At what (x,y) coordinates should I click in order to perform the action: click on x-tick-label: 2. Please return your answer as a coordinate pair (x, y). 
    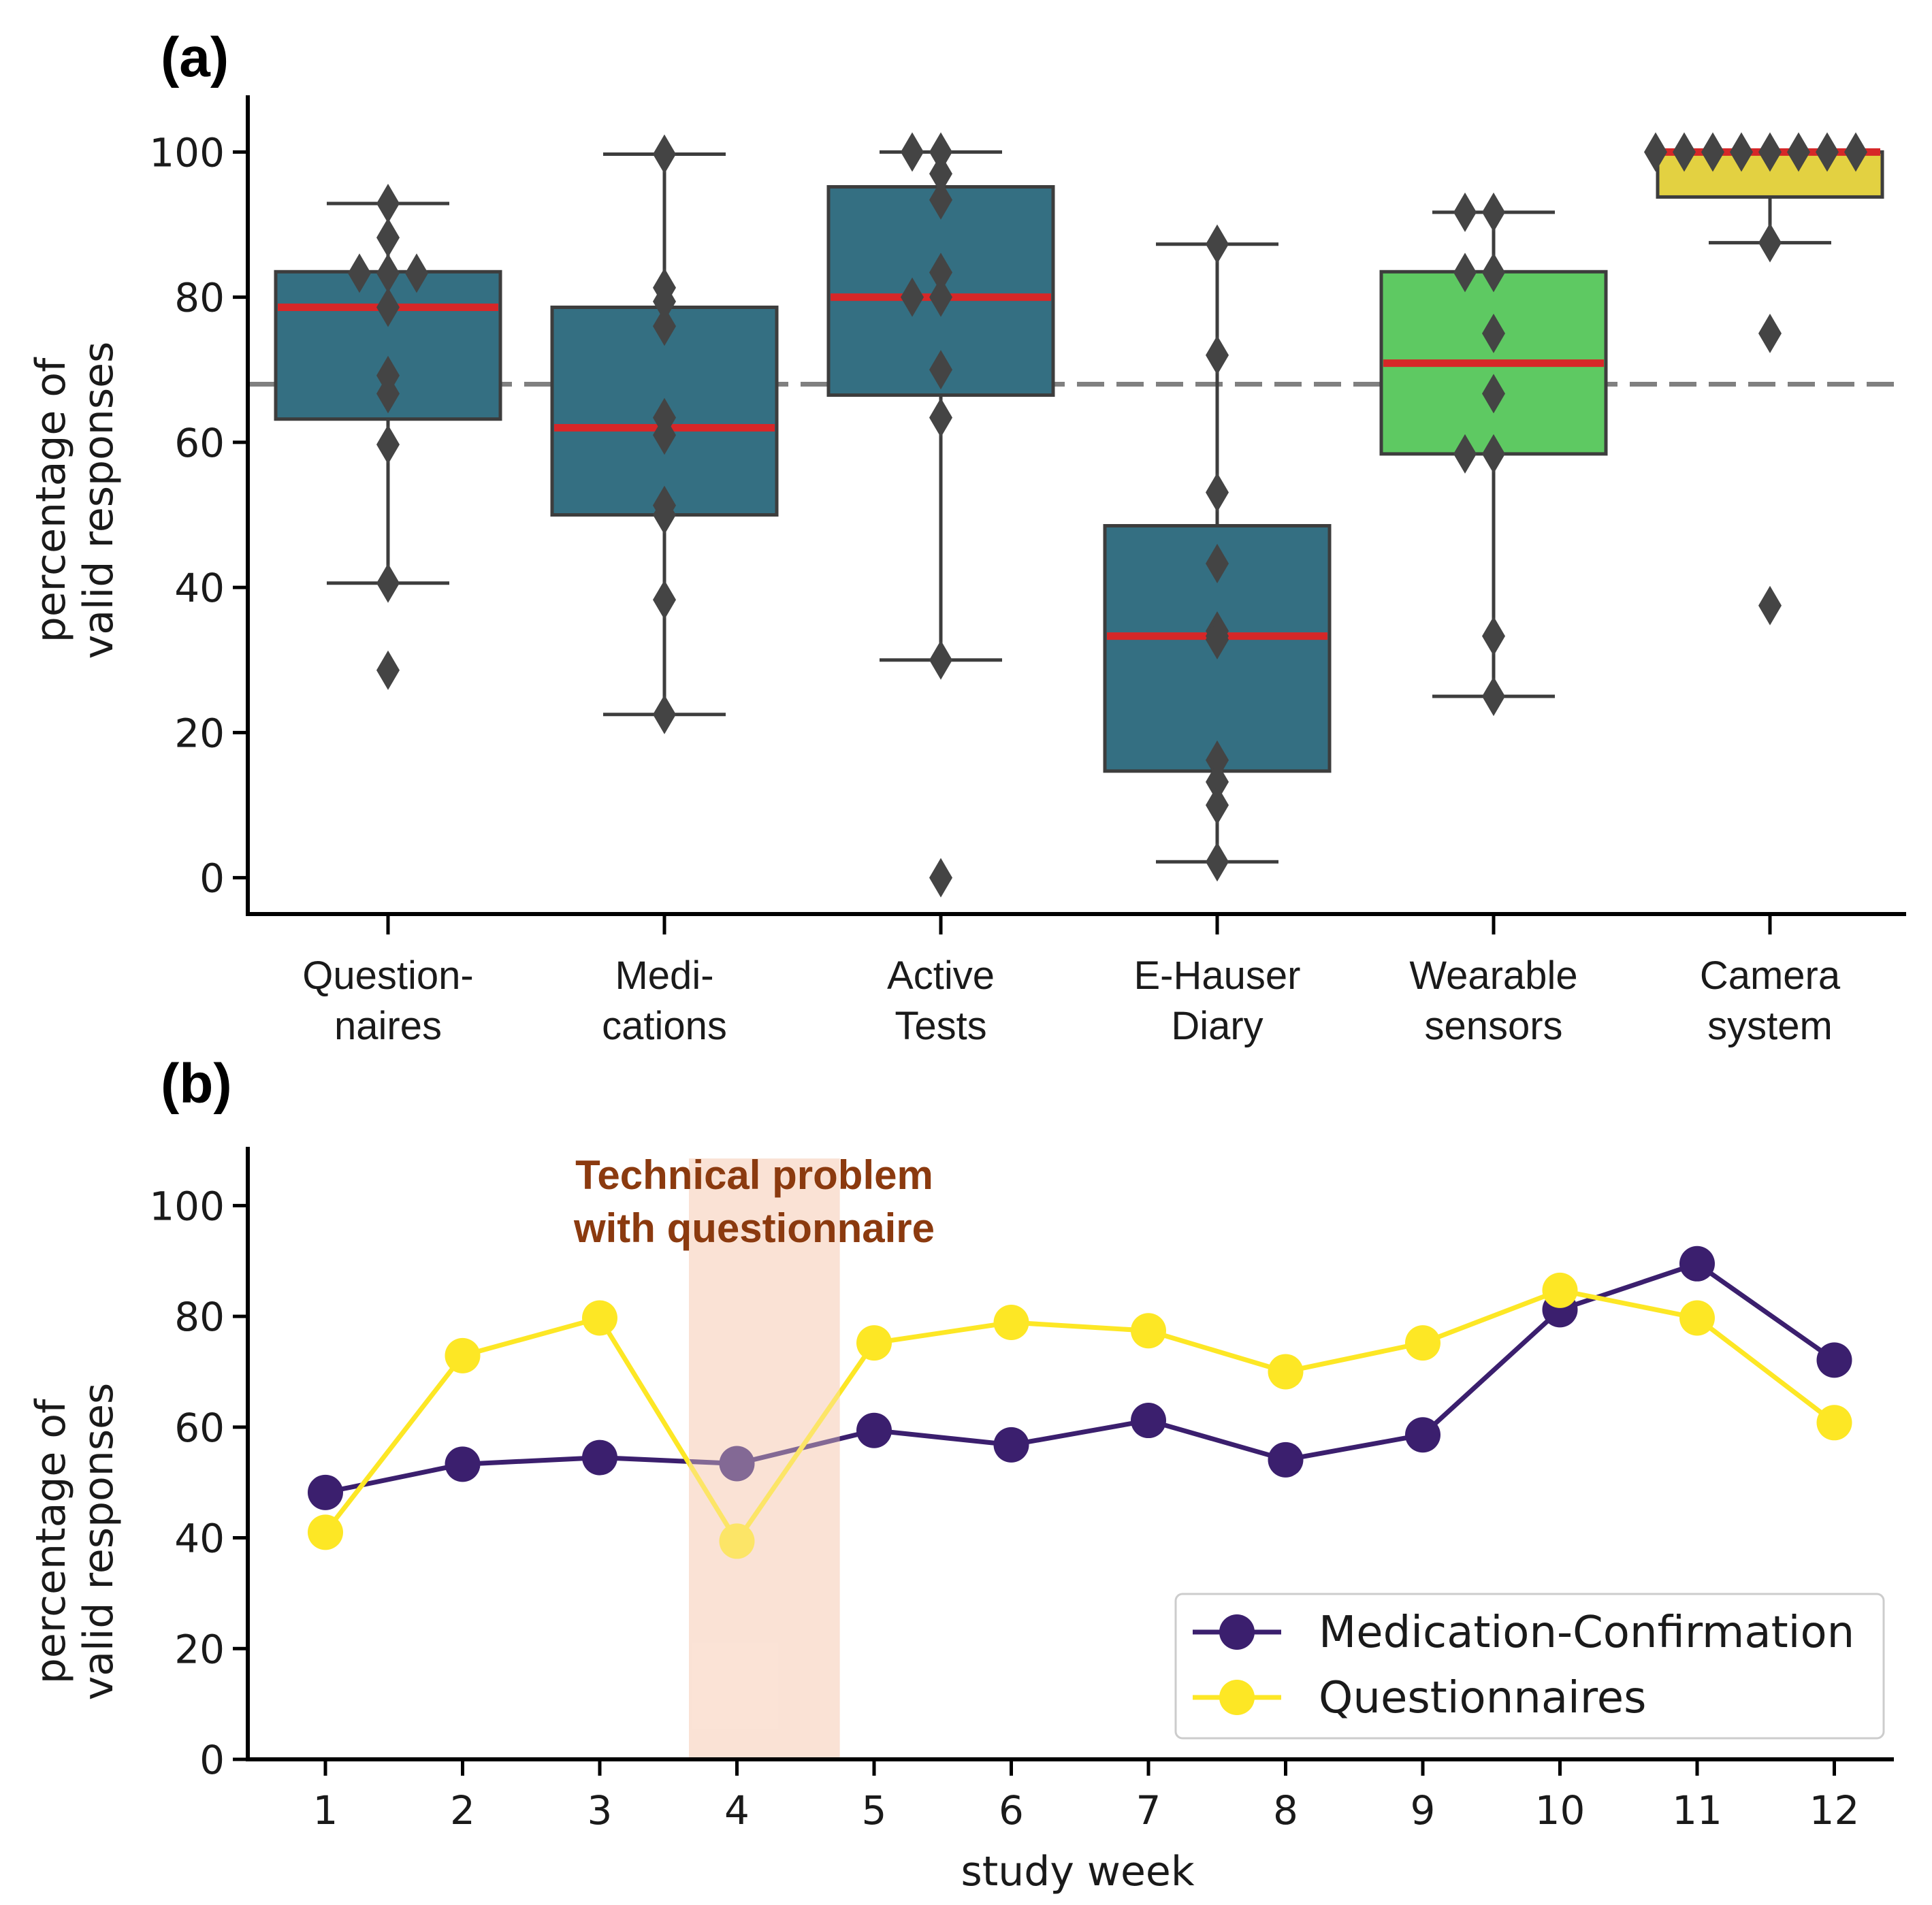
    Looking at the image, I should click on (463, 1810).